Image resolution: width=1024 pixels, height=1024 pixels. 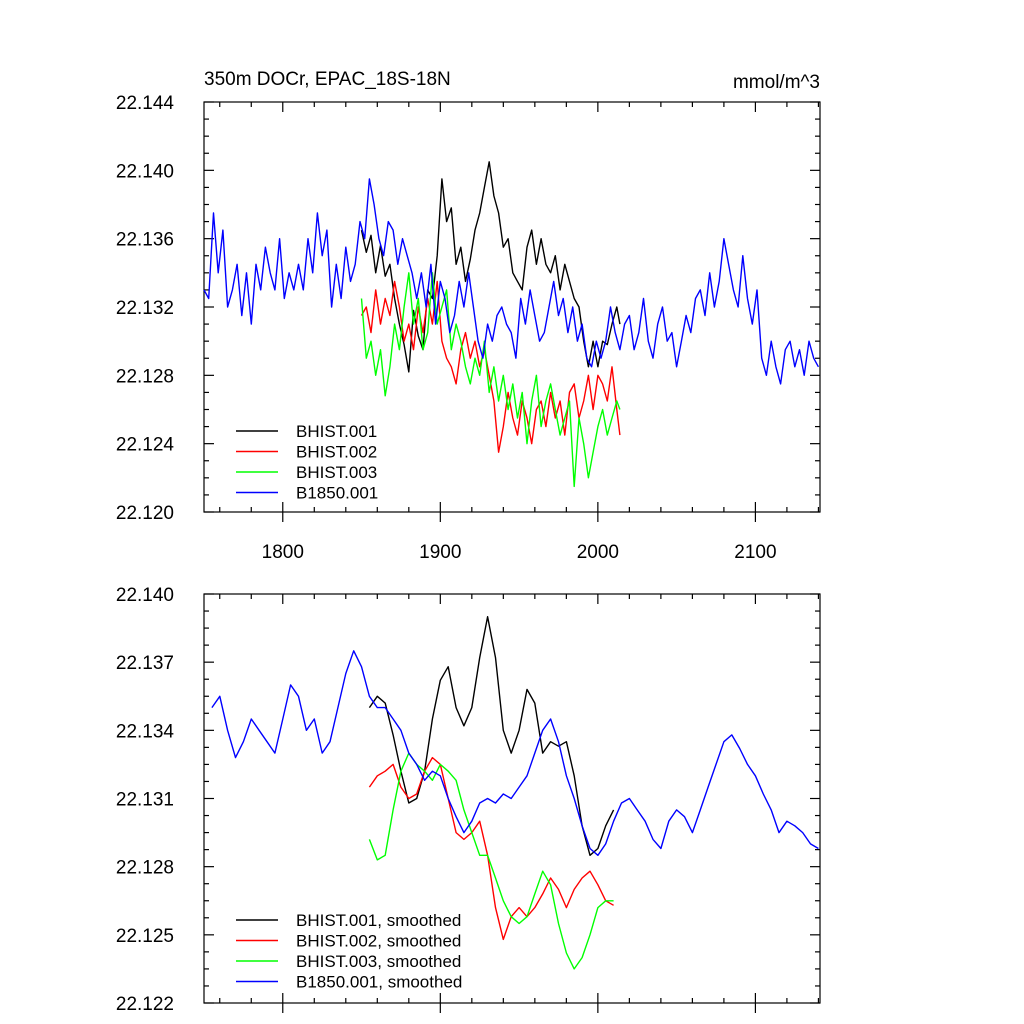 What do you see at coordinates (145, 513) in the screenshot?
I see `y-tick-label: 22.120` at bounding box center [145, 513].